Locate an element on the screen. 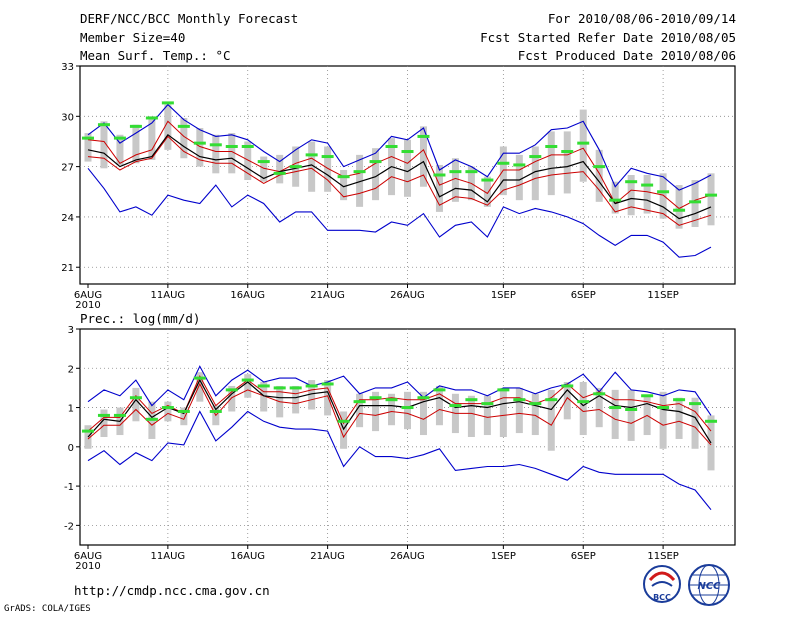  forecast-period: For 2010/08/06-2010/09/14 is located at coordinates (641, 18).